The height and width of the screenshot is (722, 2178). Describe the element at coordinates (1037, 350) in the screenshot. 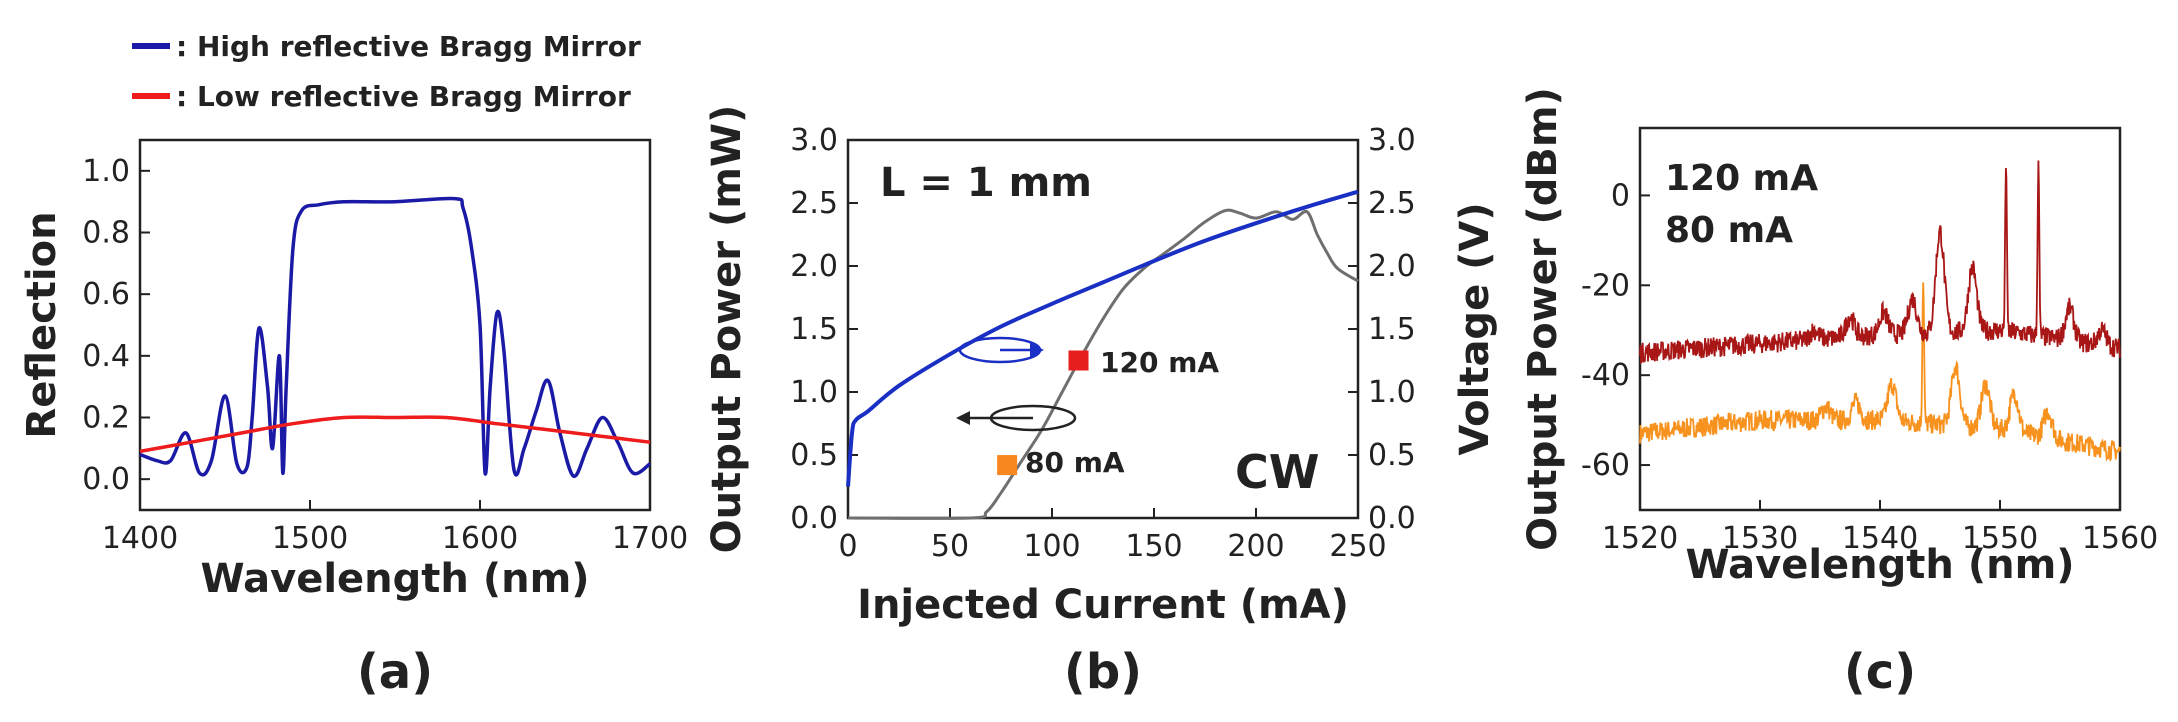

I see `voltage-axis-arrow-head` at that location.